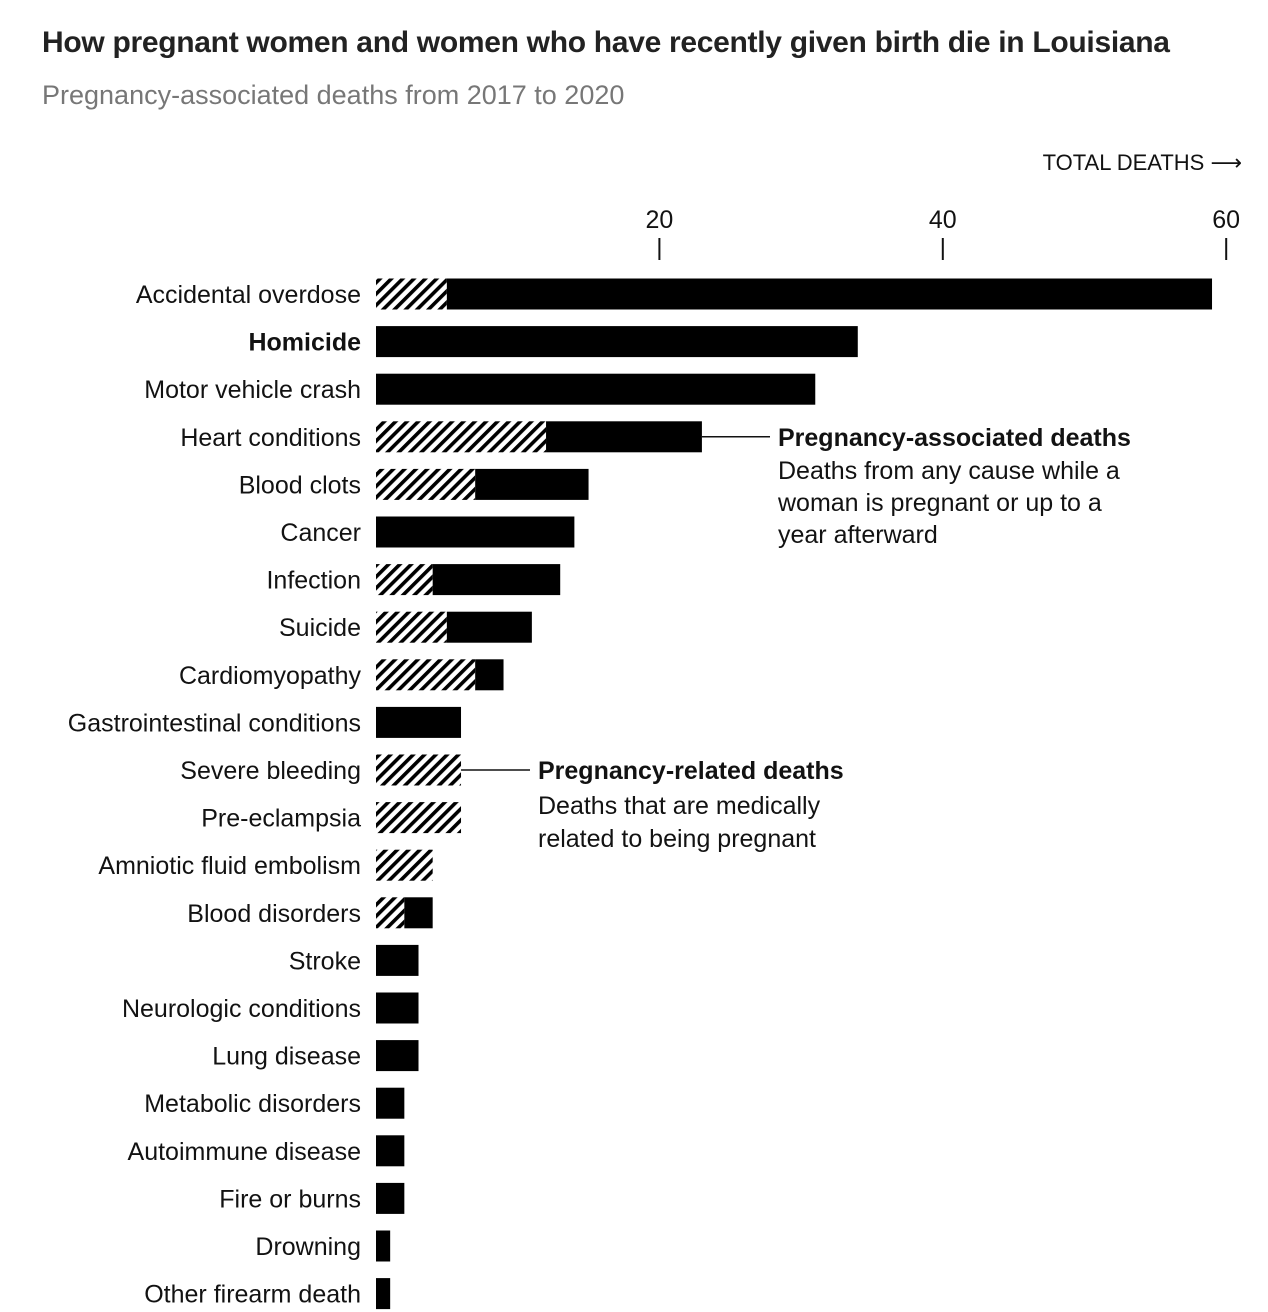  I want to click on category-label: Blood disorders, so click(274, 914).